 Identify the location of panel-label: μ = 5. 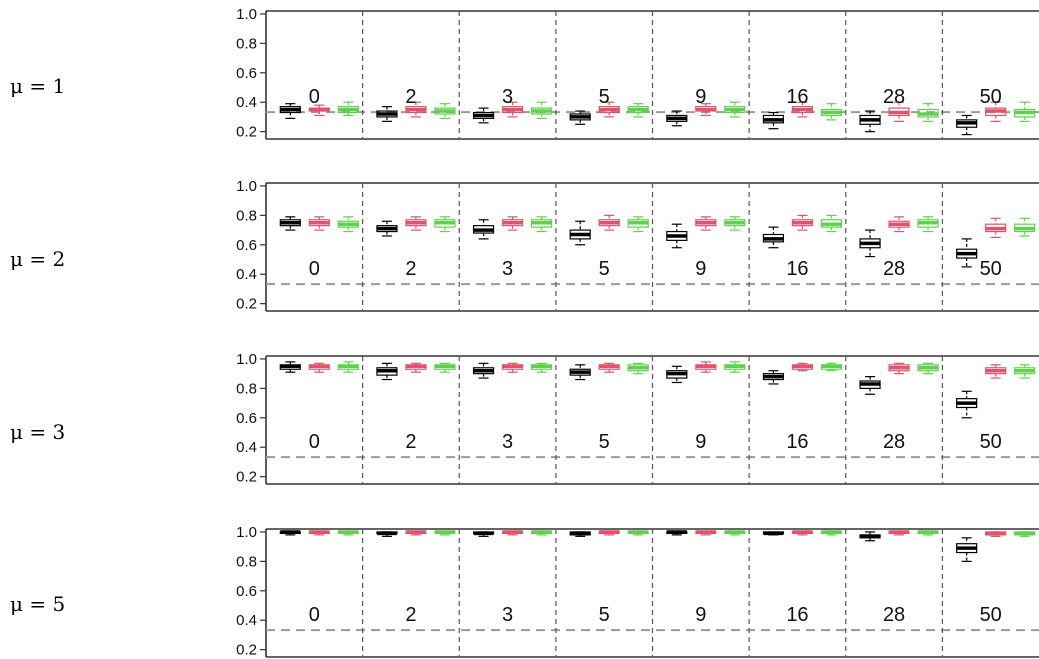
(37, 604).